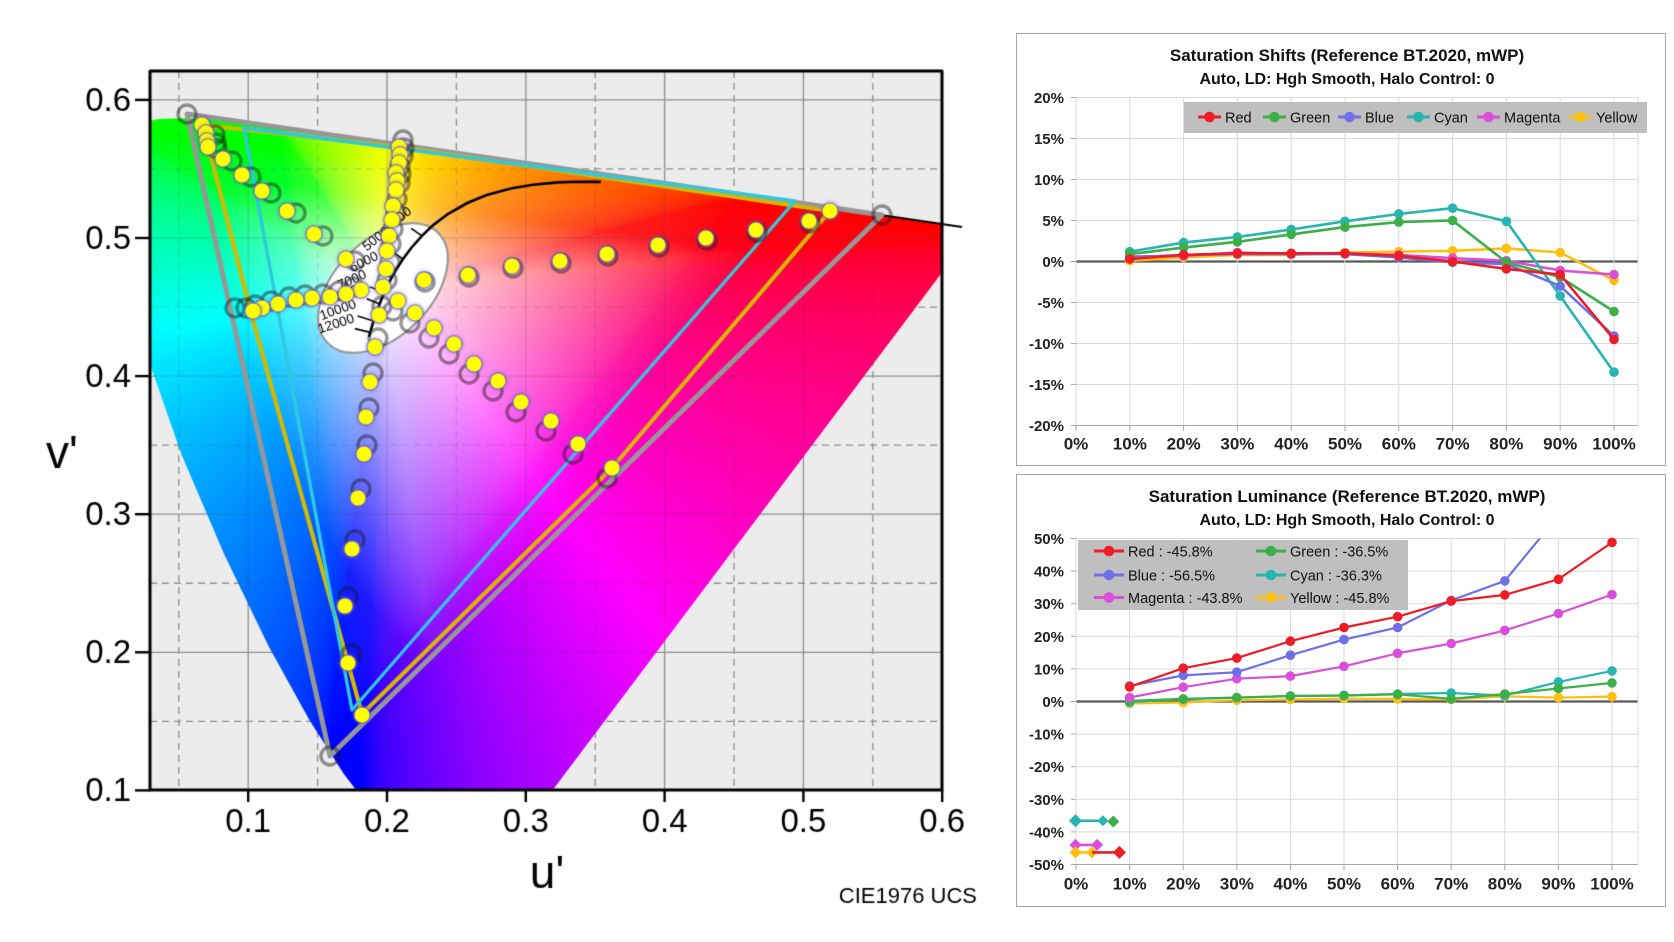 The image size is (1674, 942). What do you see at coordinates (1379, 119) in the screenshot?
I see `svg-text: Blue` at bounding box center [1379, 119].